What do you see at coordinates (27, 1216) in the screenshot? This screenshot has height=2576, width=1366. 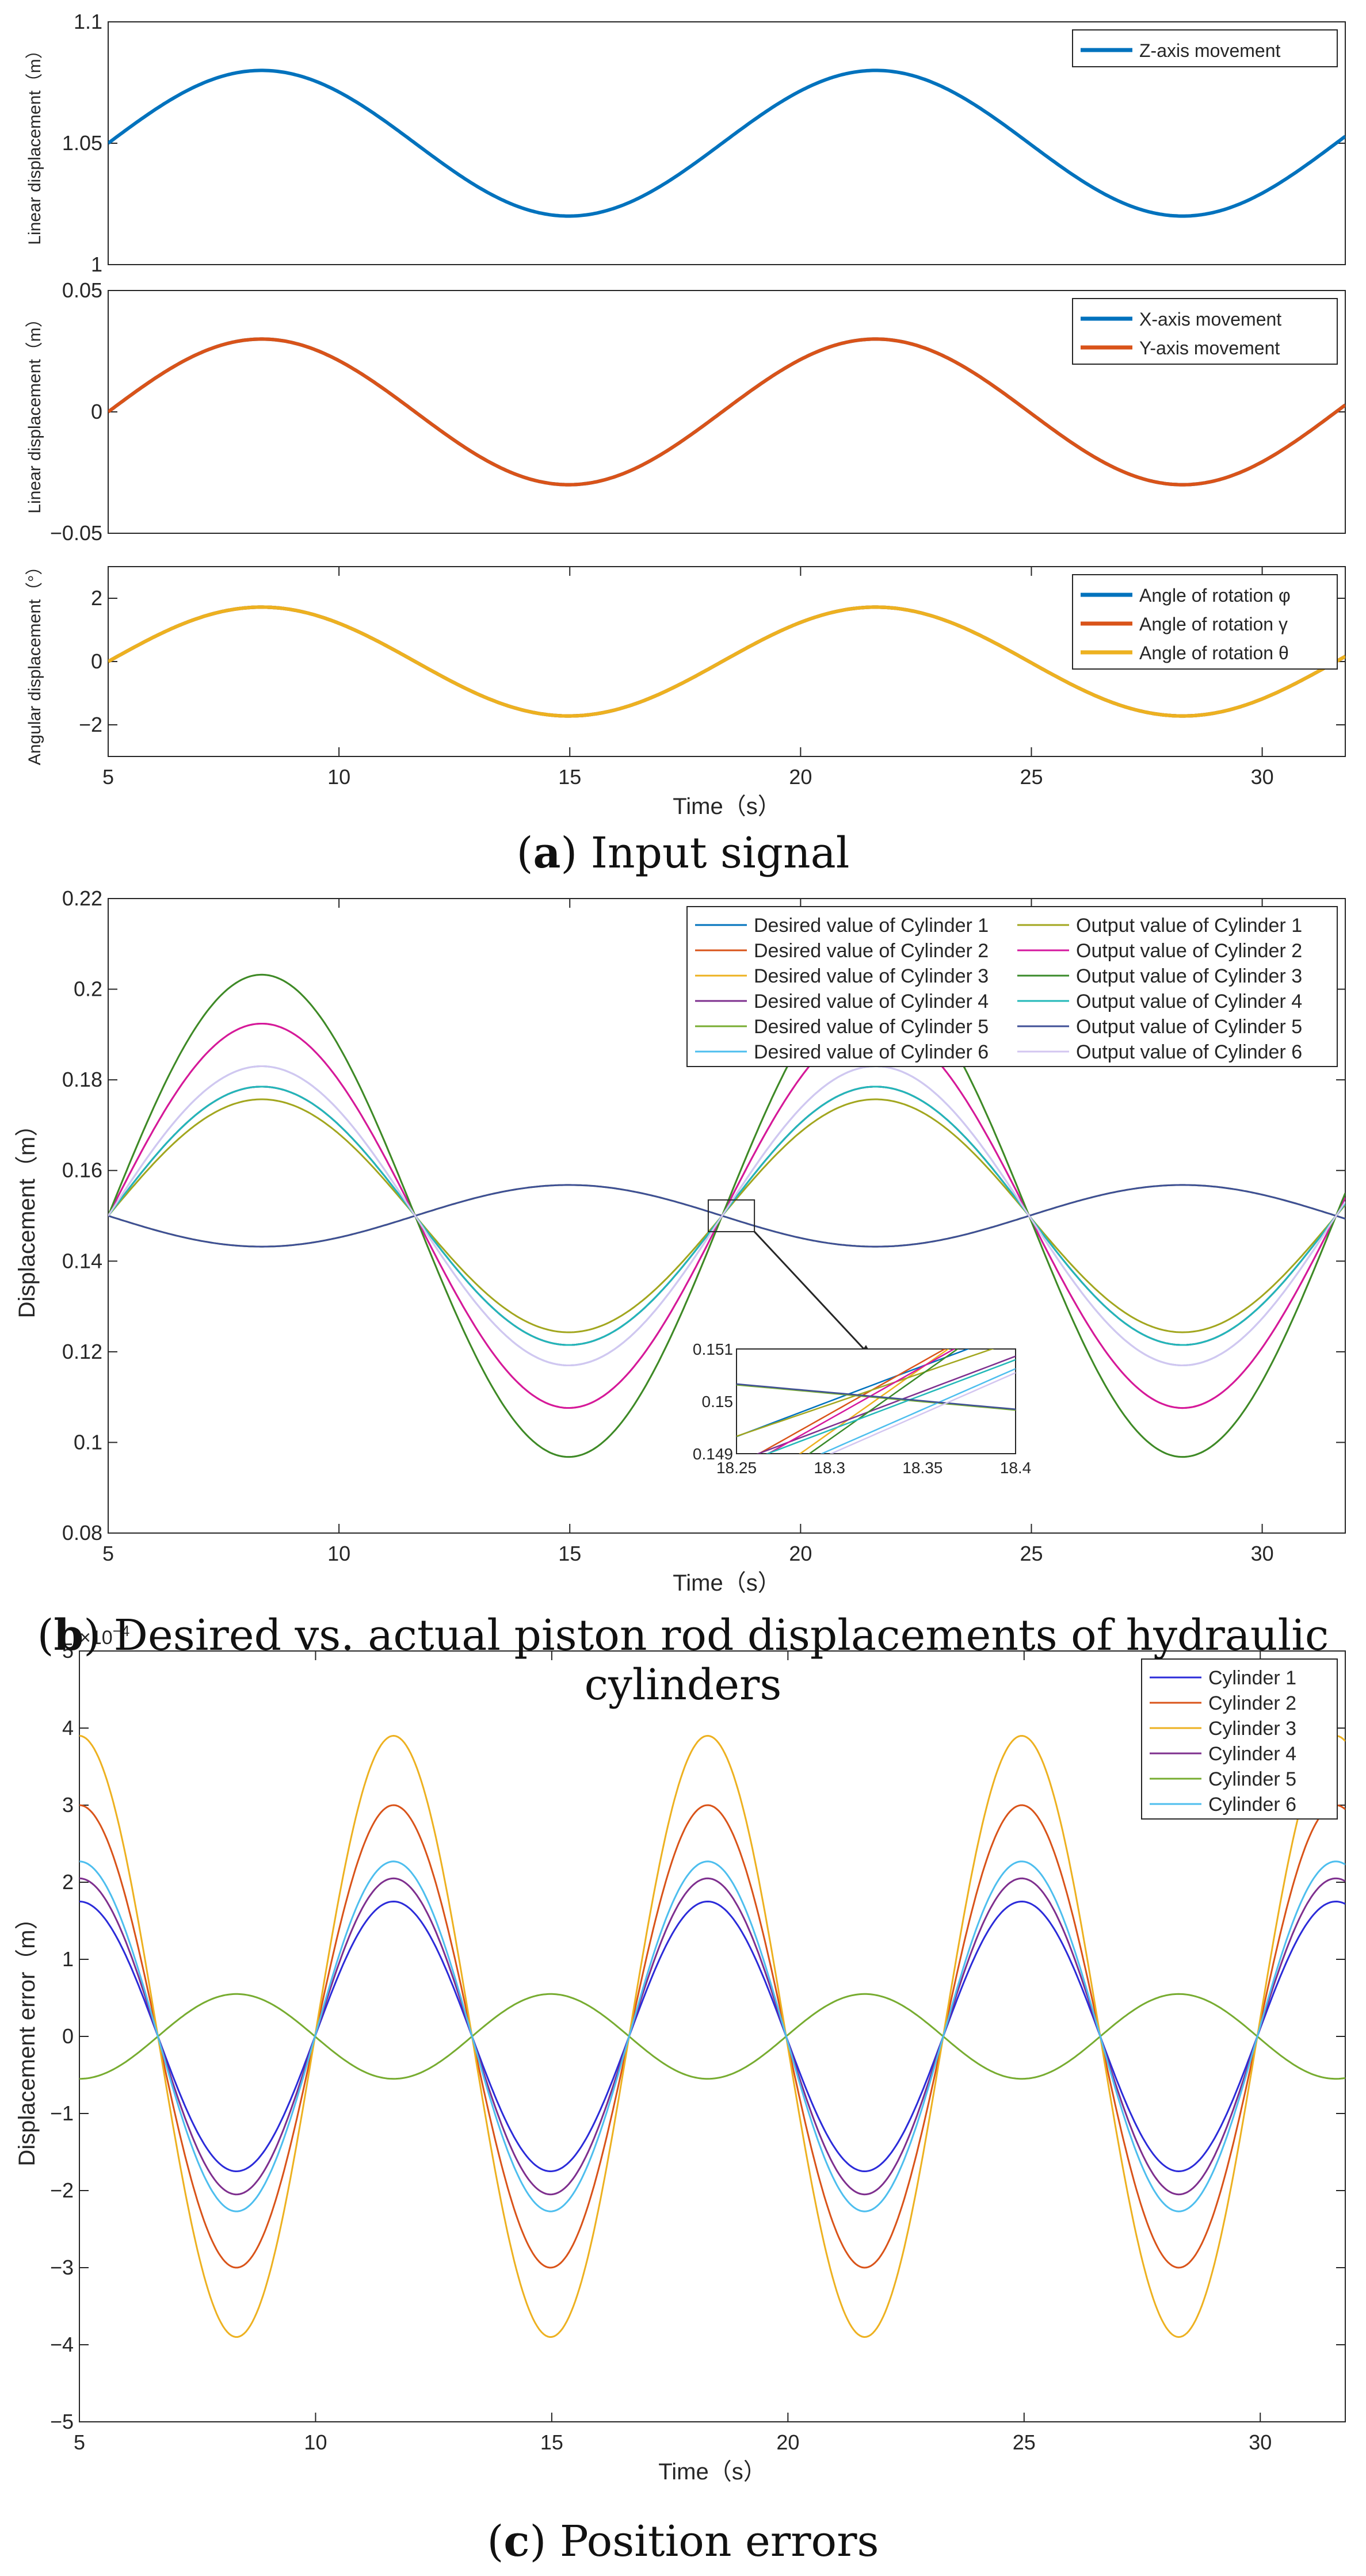 I see `y-axis-label: Displacement（m）` at bounding box center [27, 1216].